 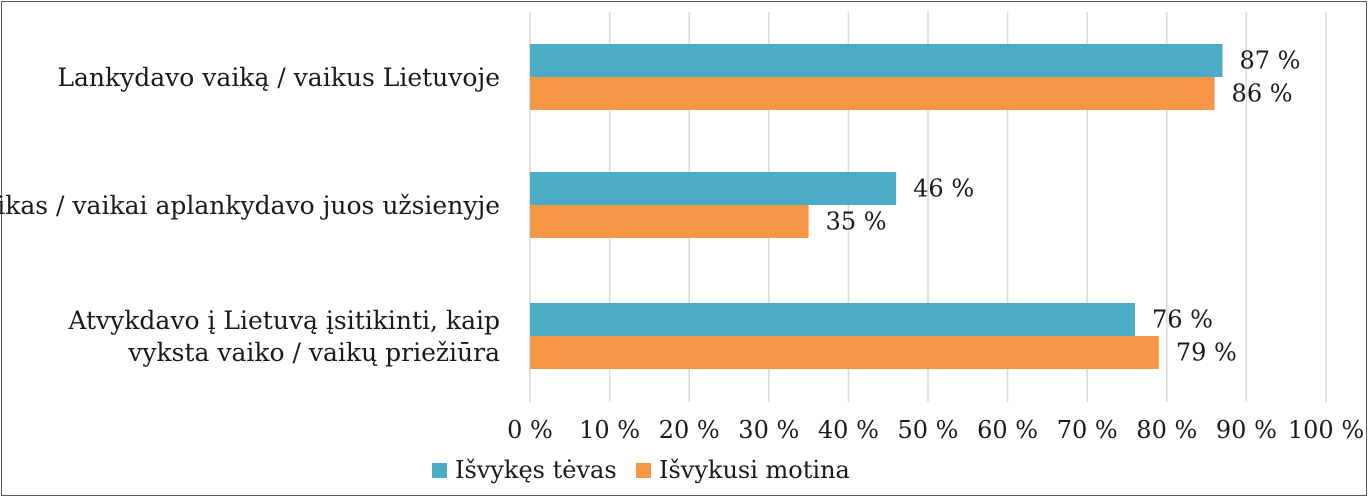 I want to click on x-tick-label-3: 30 %, so click(x=768, y=430).